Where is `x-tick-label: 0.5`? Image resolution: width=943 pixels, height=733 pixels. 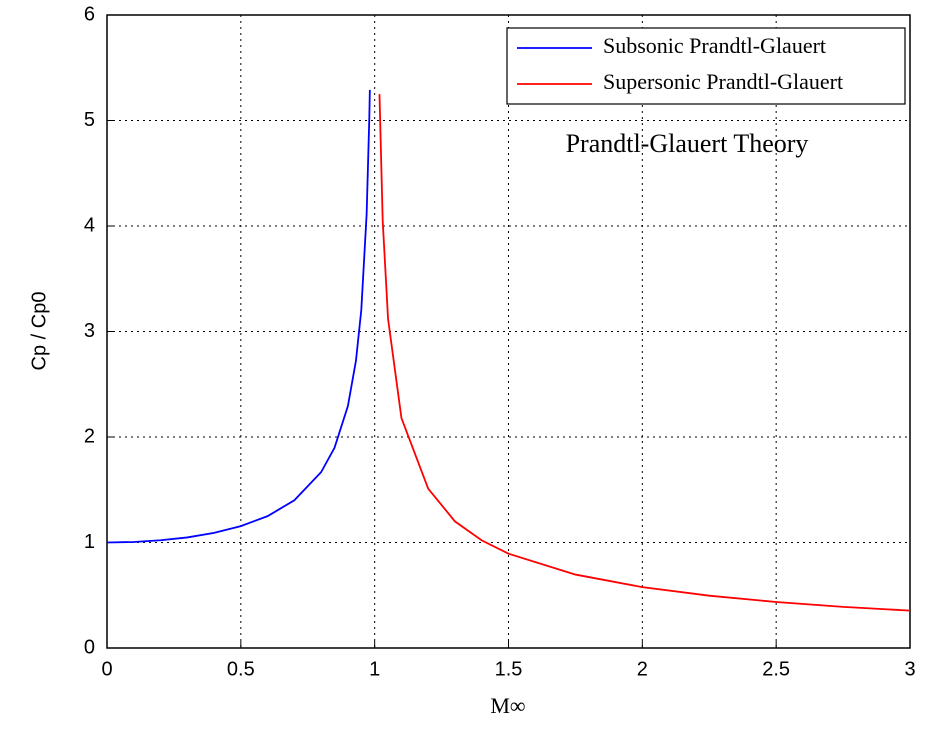 x-tick-label: 0.5 is located at coordinates (241, 669).